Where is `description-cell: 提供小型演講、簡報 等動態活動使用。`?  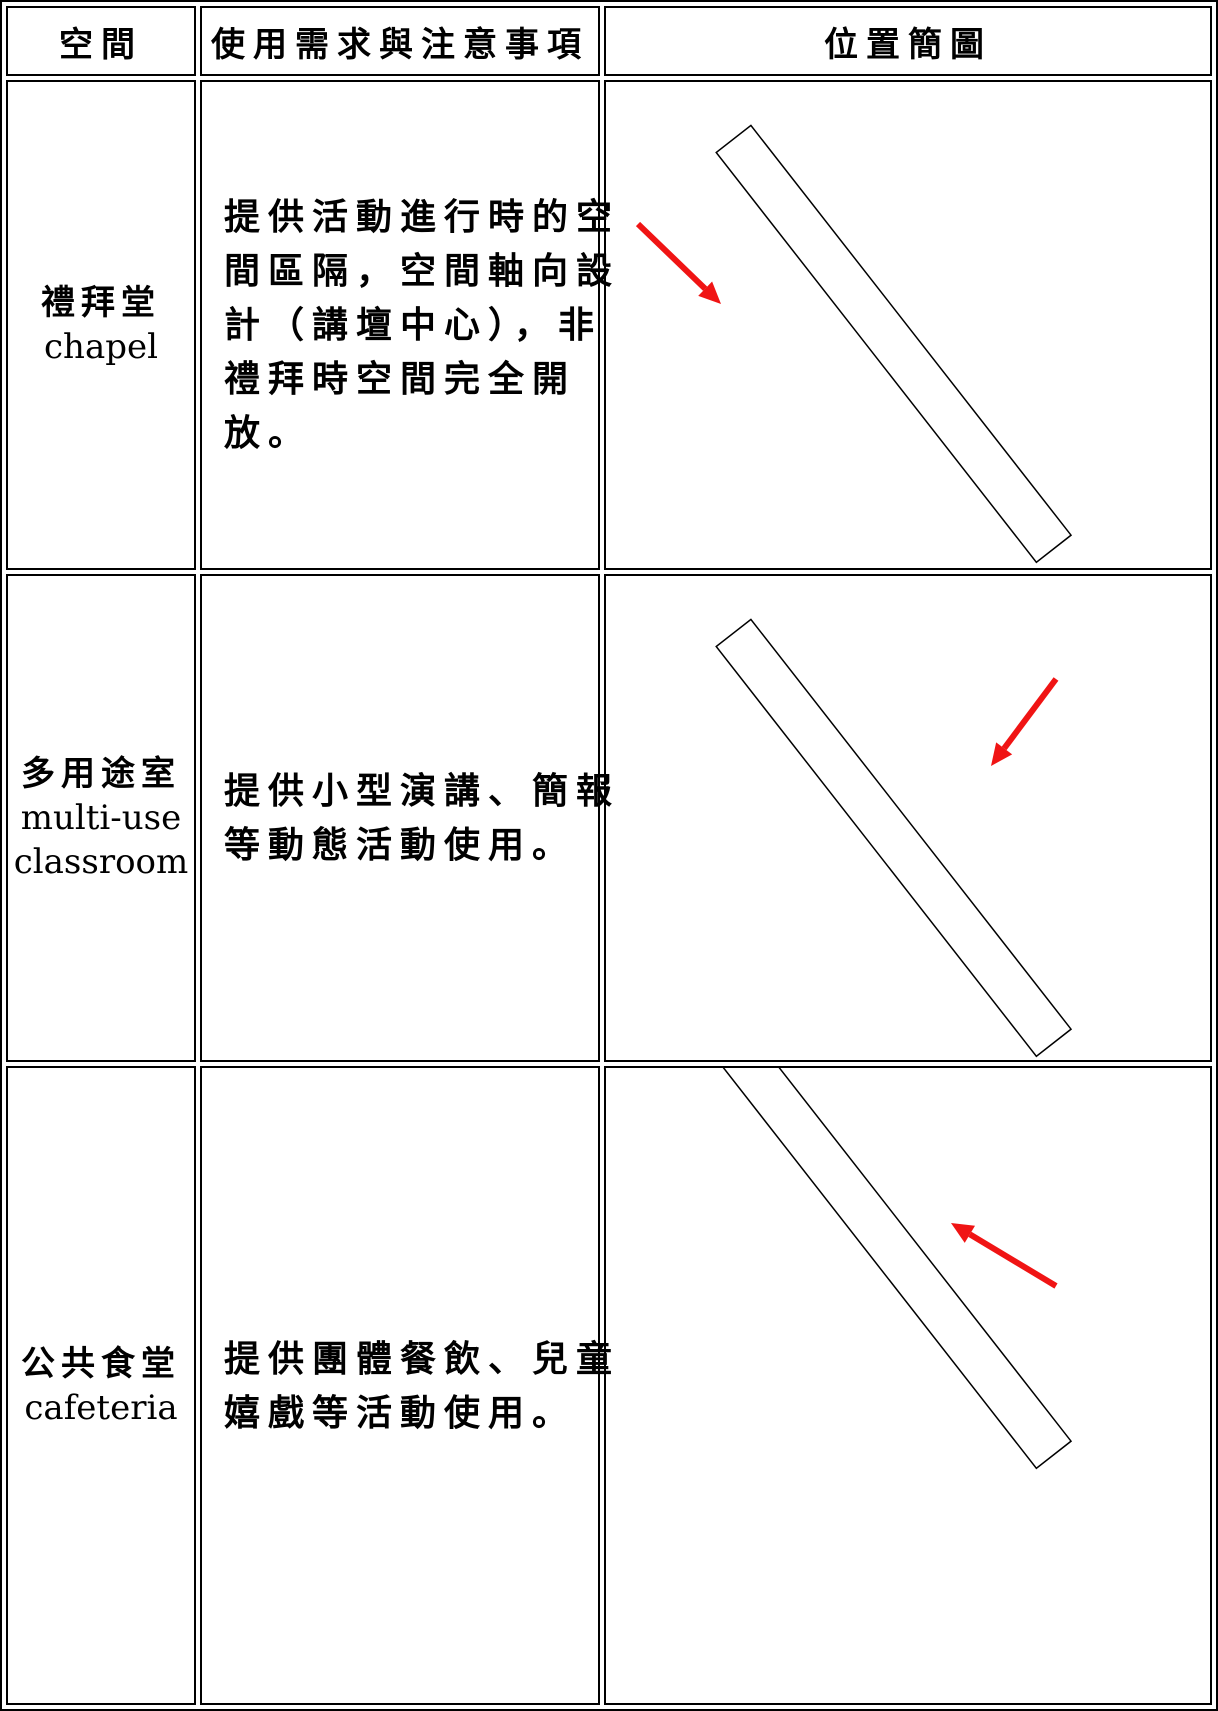
description-cell: 提供小型演講、簡報 等動態活動使用。 is located at coordinates (410, 818).